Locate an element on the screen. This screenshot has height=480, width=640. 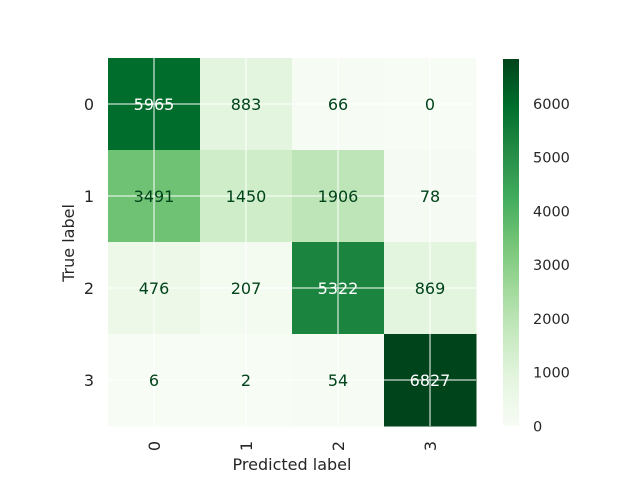
colorbar-ticks: 0 1000 2000 3000 4000 5000 6000 is located at coordinates (551, 266).